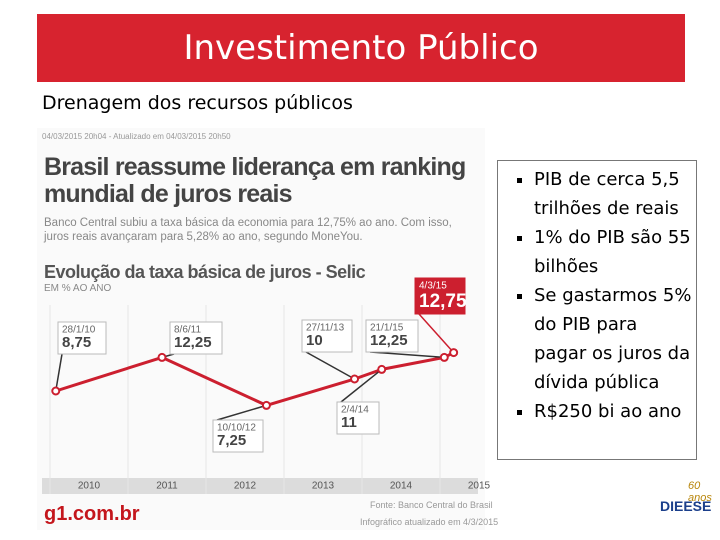 Image resolution: width=720 pixels, height=540 pixels. I want to click on chart-title: Evolução da taxa básica de juros - Selic, so click(205, 272).